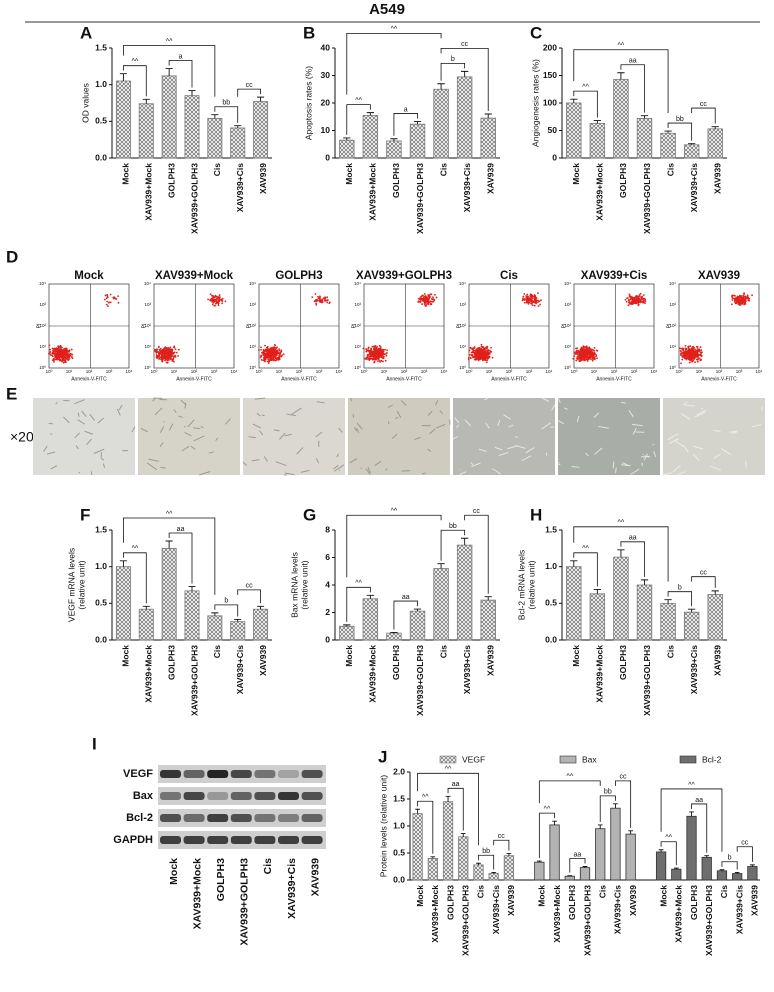  I want to click on significance-label: ^^, so click(585, 549).